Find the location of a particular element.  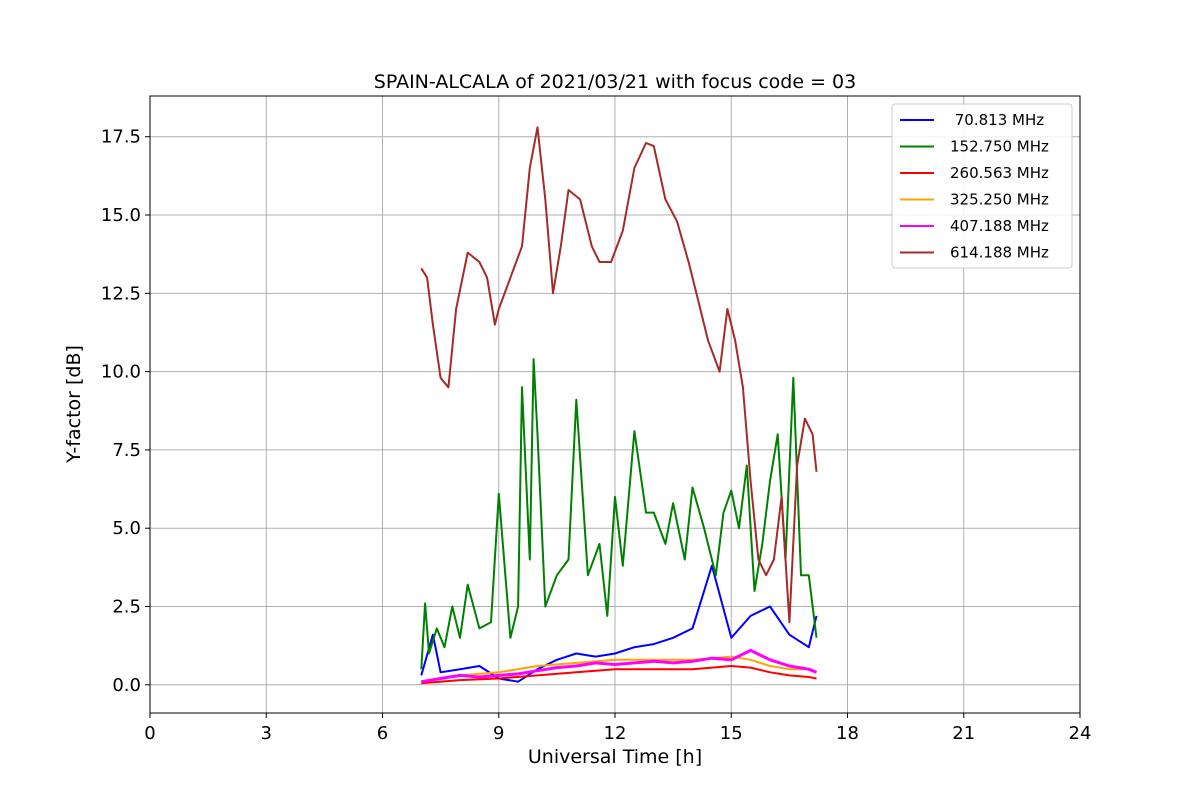

x-tick-label: 9 is located at coordinates (498, 733).